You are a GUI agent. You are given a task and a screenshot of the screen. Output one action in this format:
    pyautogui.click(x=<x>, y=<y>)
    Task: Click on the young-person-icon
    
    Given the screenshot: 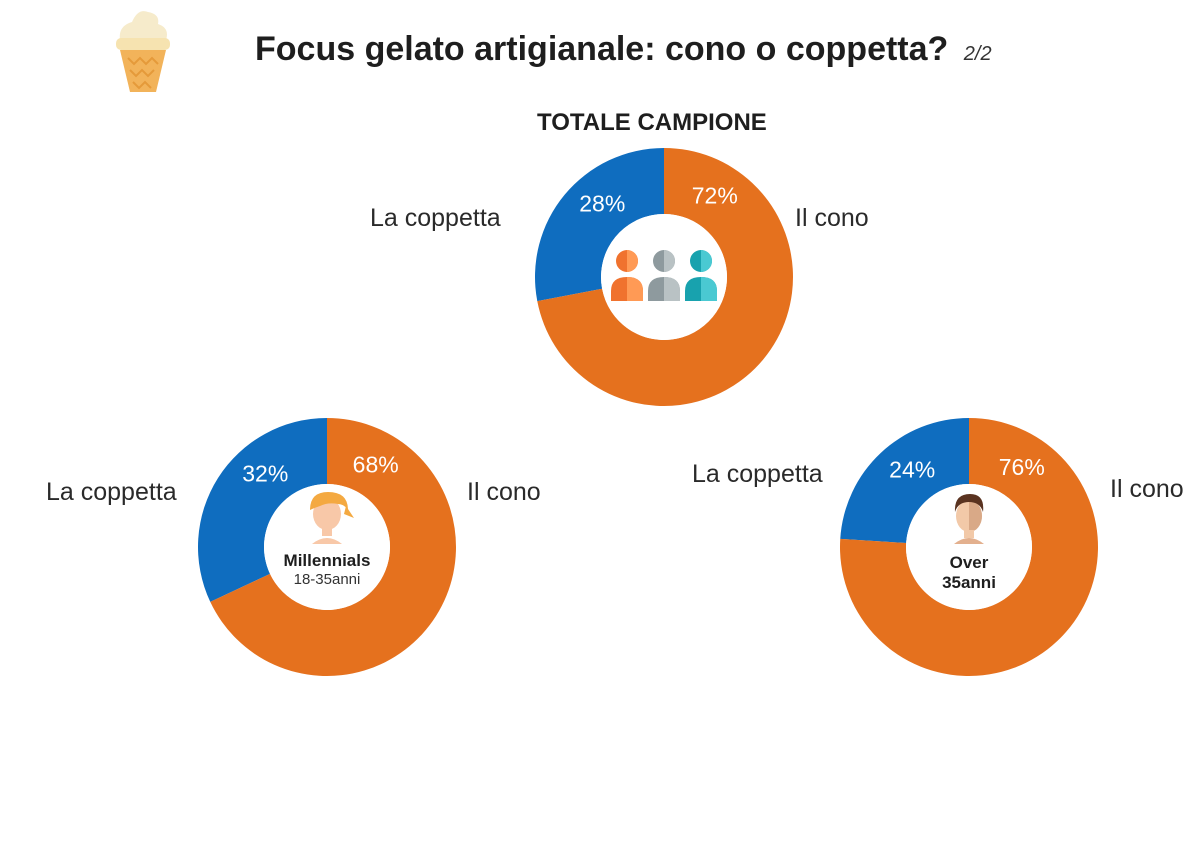 What is the action you would take?
    pyautogui.click(x=332, y=518)
    